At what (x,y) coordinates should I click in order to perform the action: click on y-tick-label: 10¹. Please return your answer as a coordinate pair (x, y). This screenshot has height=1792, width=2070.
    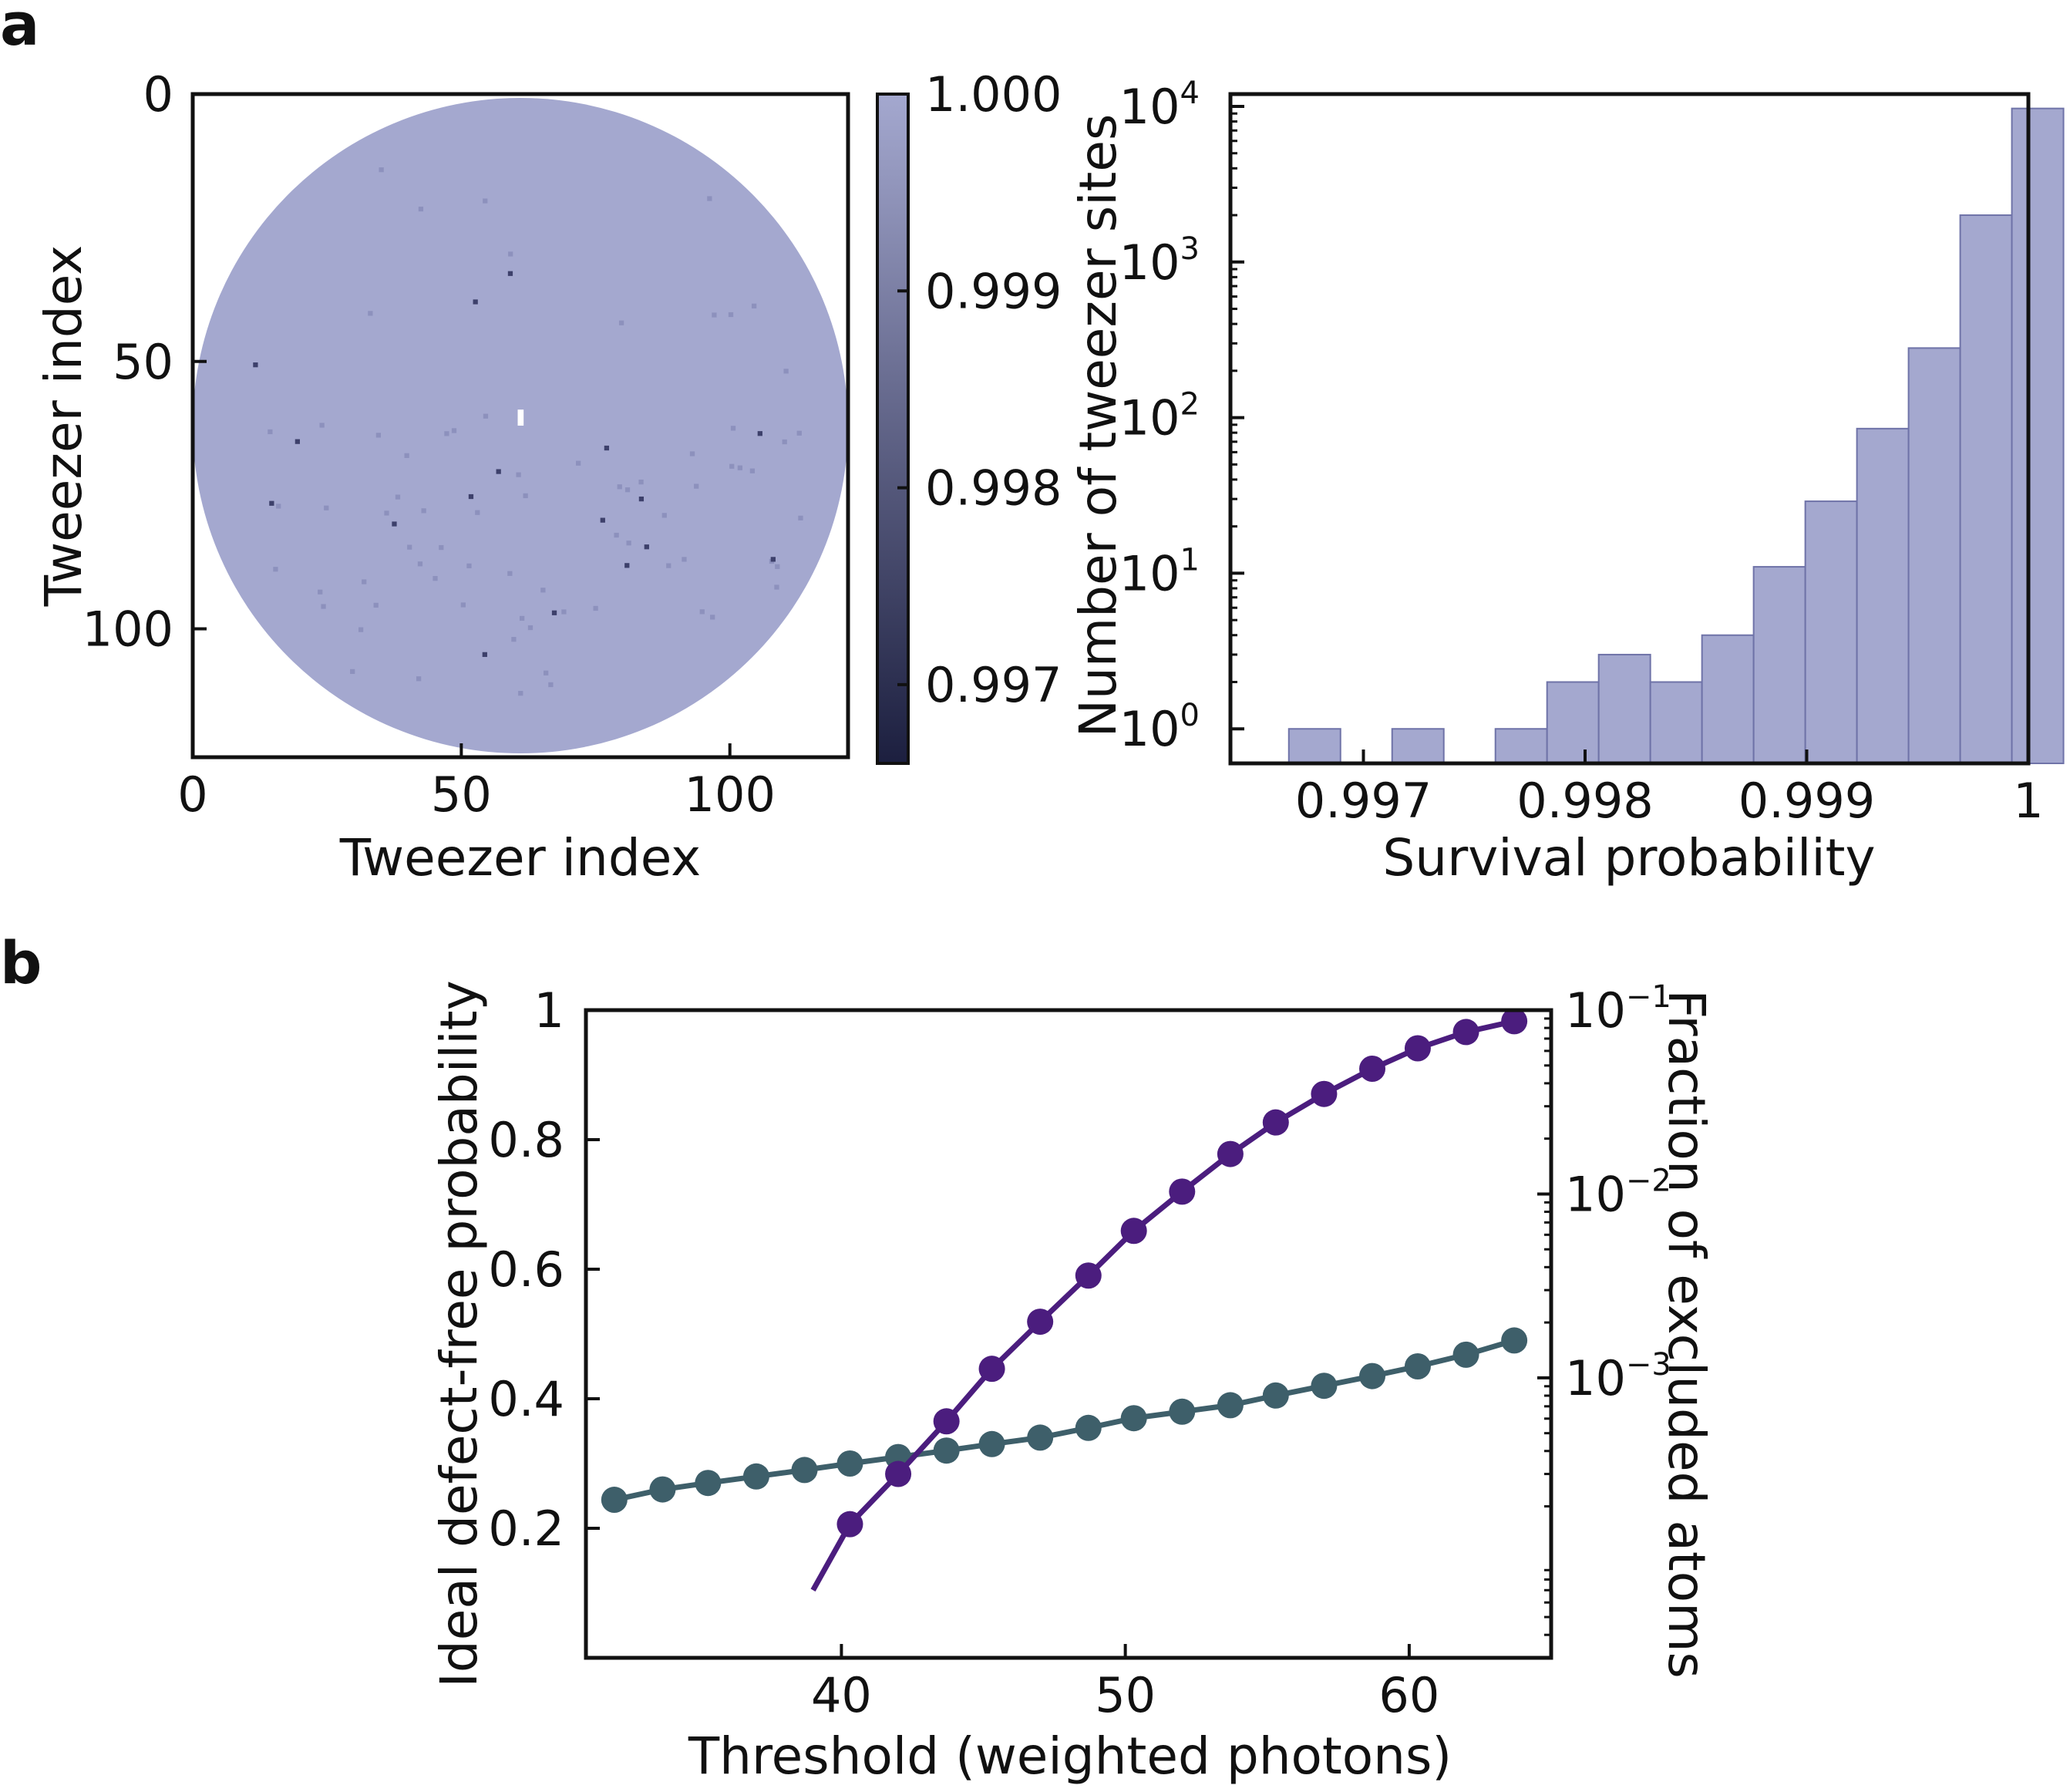
    Looking at the image, I should click on (1159, 571).